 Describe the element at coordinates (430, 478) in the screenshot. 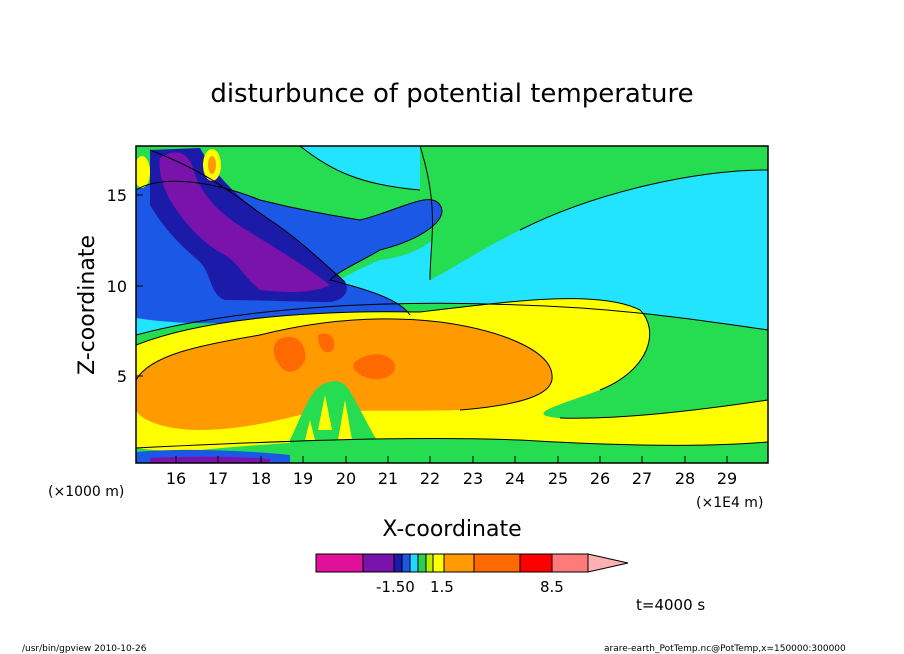

I see `x-tick-label: 22` at that location.